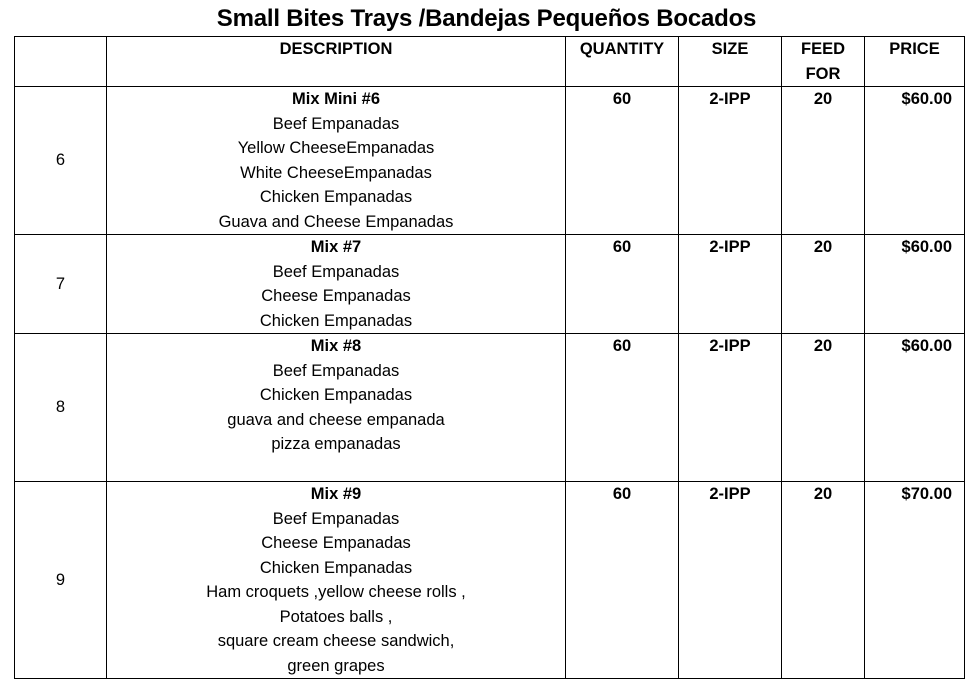 This screenshot has height=691, width=973. Describe the element at coordinates (336, 172) in the screenshot. I see `item-line: White CheeseEmpanadas` at that location.